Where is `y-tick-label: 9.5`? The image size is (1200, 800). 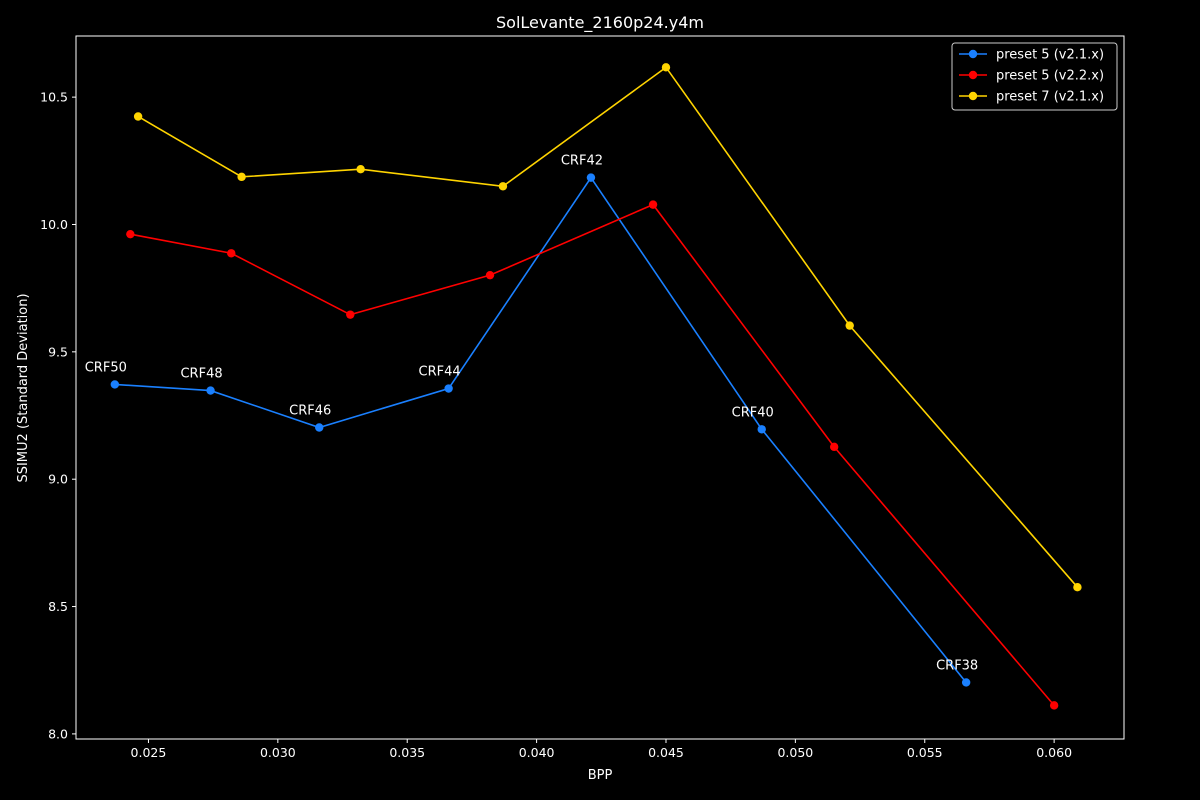 y-tick-label: 9.5 is located at coordinates (58, 351).